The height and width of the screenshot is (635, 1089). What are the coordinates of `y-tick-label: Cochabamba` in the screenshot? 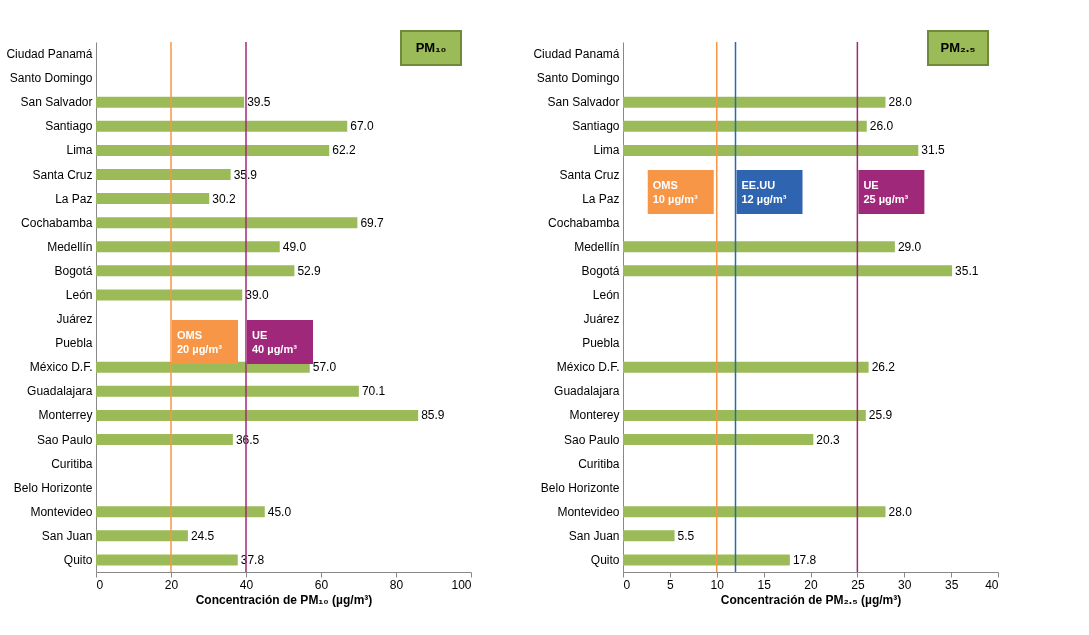 It's located at (57, 222).